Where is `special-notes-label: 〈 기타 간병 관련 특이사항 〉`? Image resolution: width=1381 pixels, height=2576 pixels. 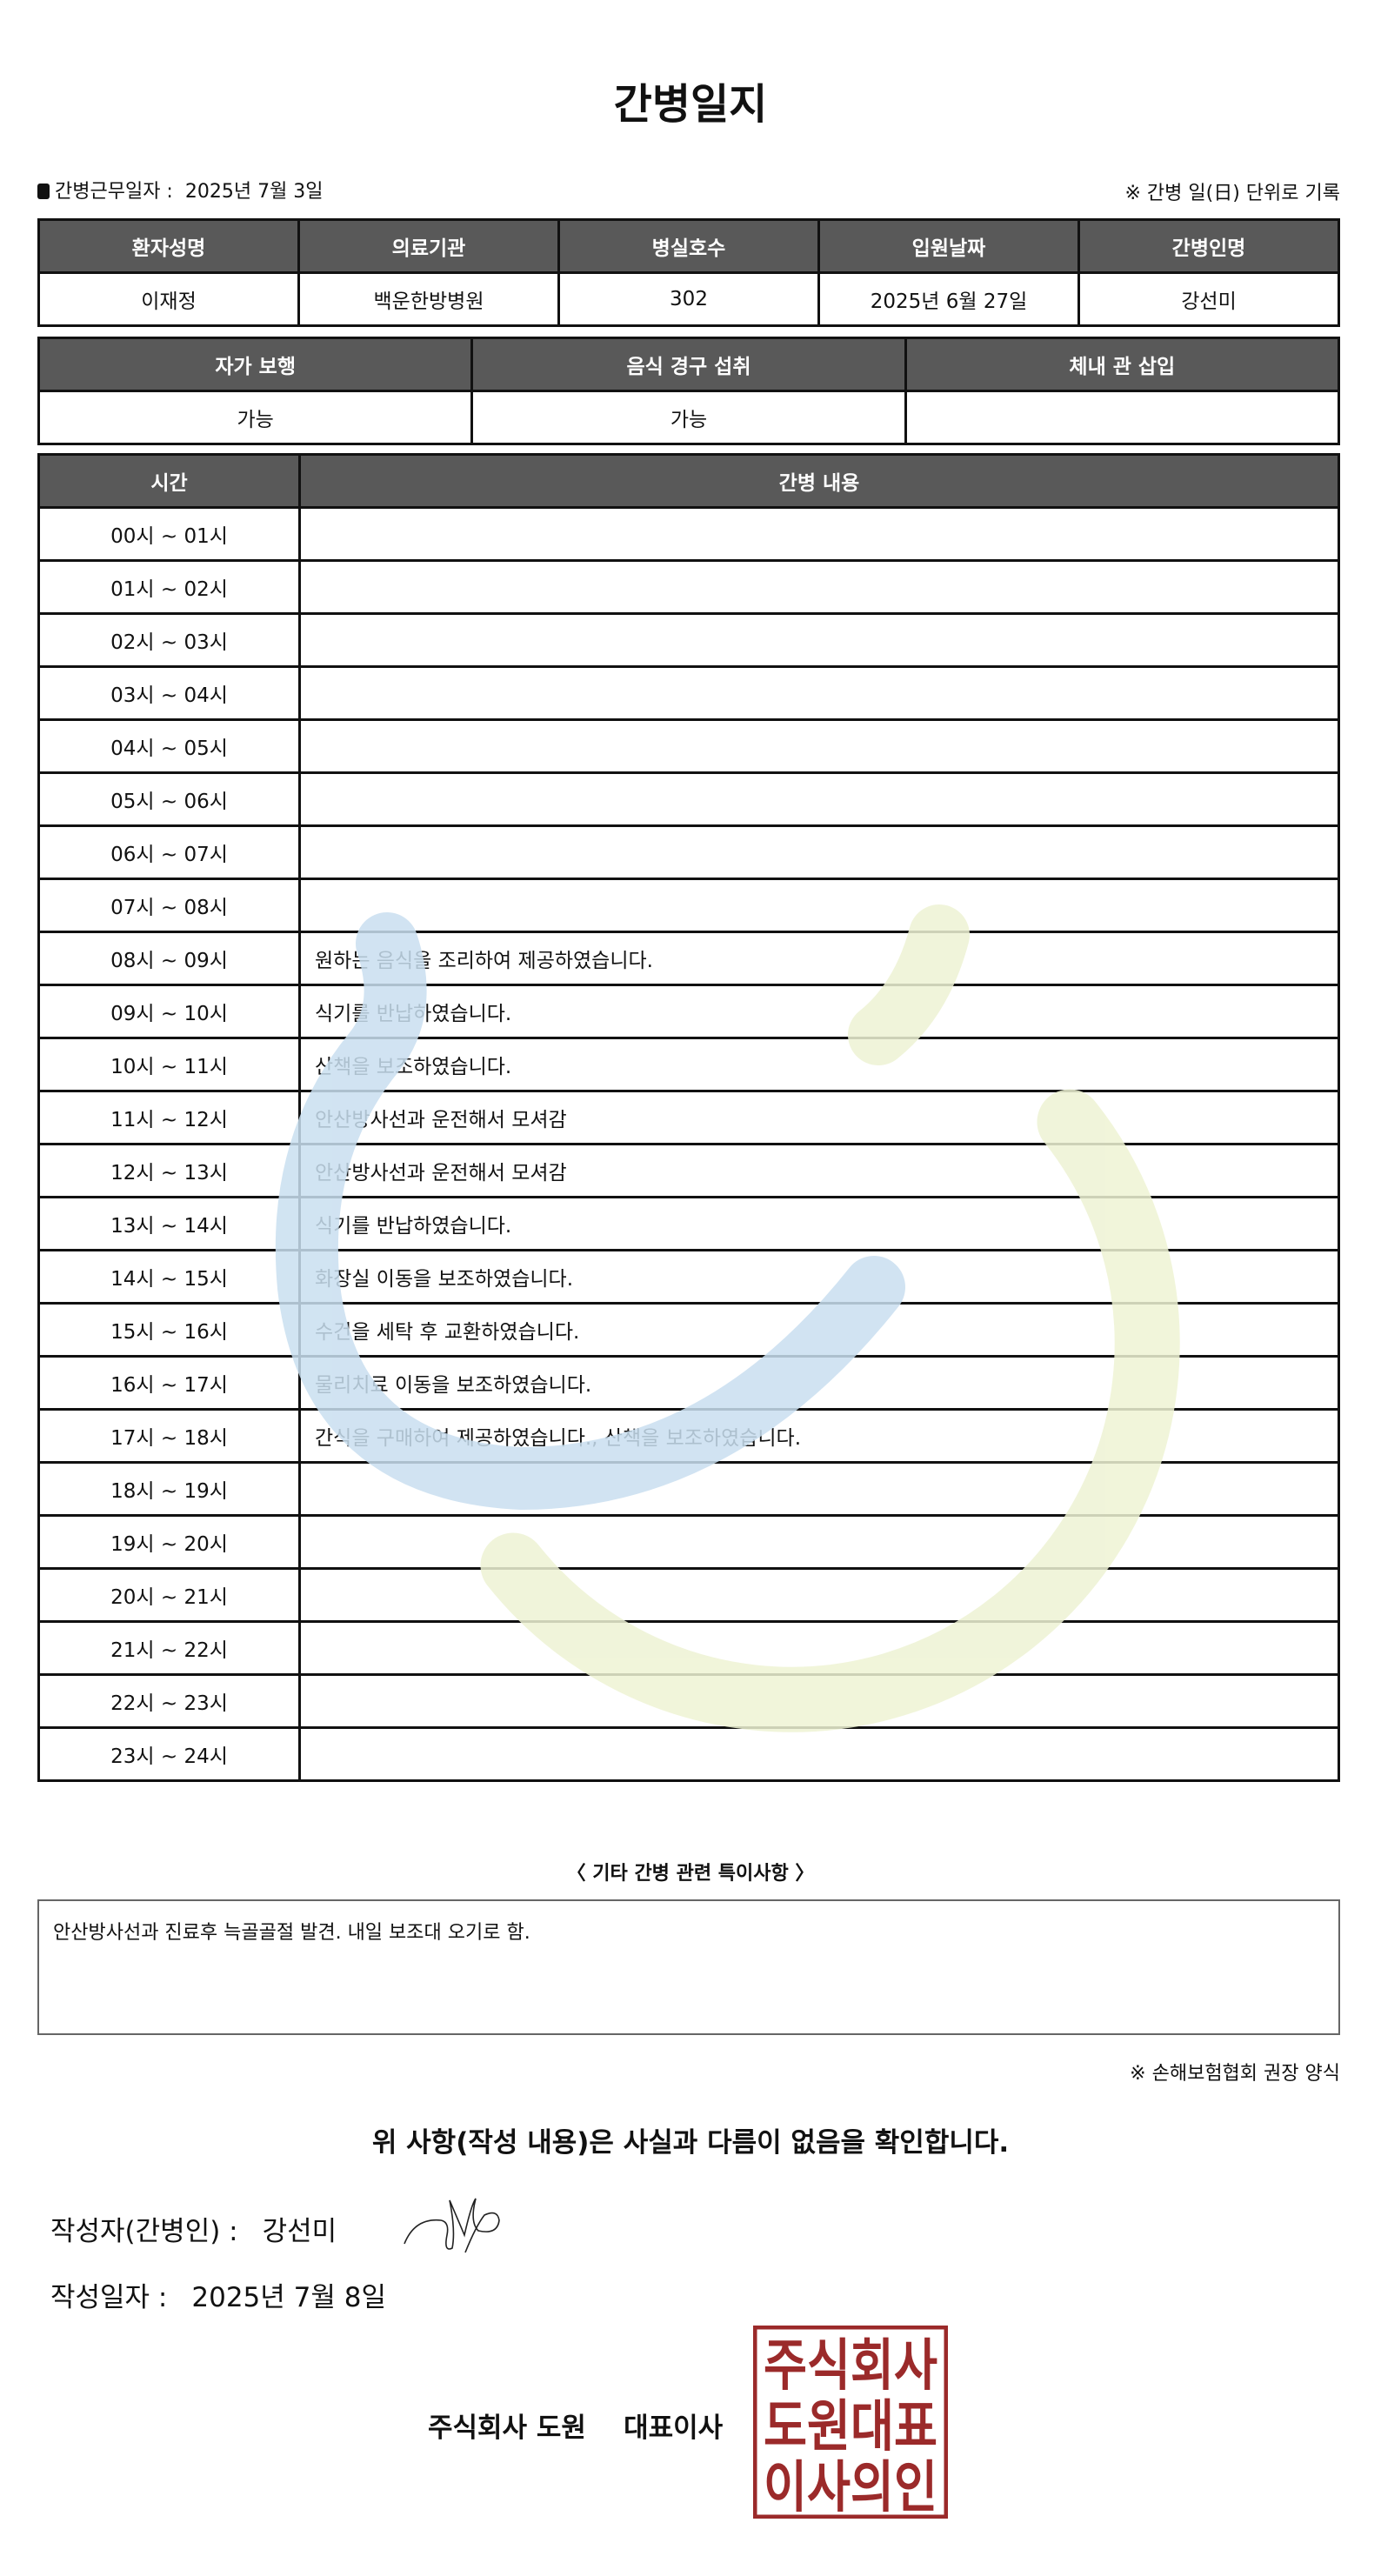 special-notes-label: 〈 기타 간병 관련 특이사항 〉 is located at coordinates (690, 1874).